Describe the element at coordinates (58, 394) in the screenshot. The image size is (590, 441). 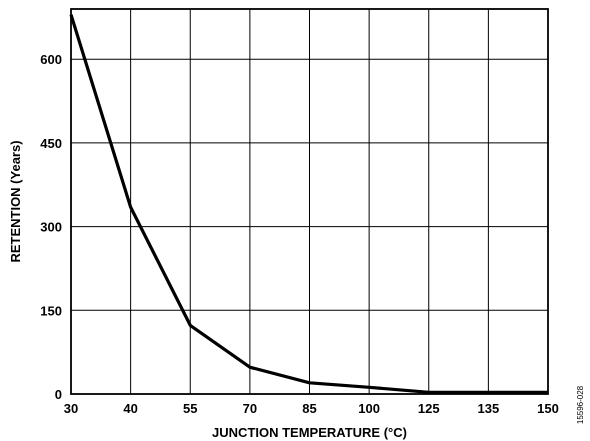
I see `y-tick-label: 0` at that location.